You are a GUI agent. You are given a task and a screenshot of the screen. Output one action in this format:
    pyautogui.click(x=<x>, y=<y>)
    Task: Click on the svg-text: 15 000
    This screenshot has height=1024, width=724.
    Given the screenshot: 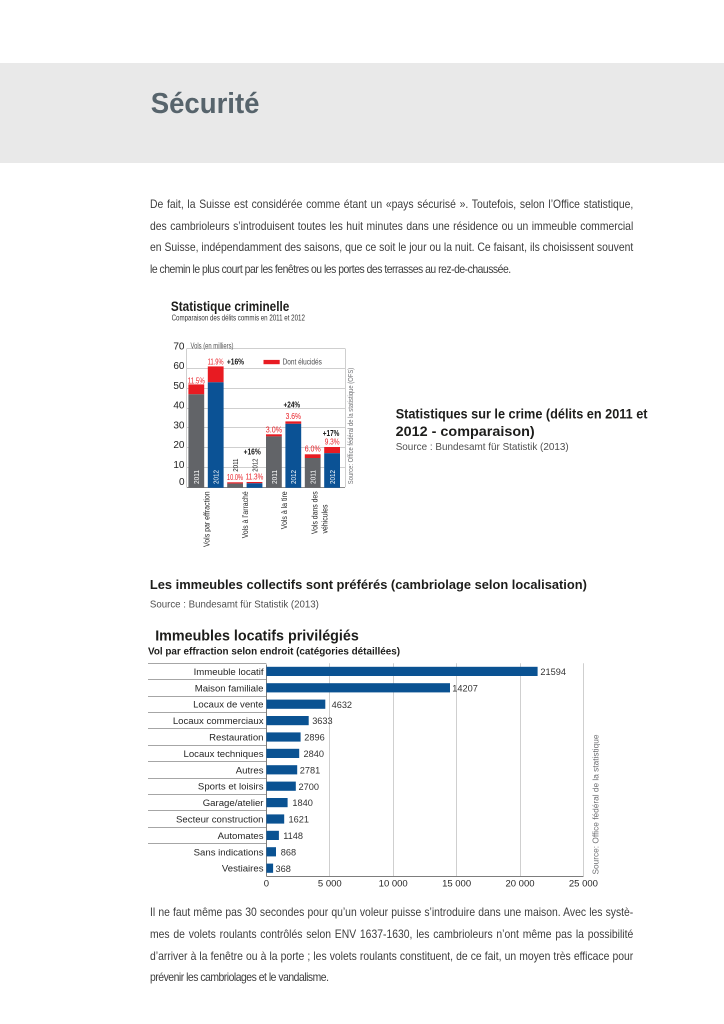 What is the action you would take?
    pyautogui.click(x=456, y=883)
    